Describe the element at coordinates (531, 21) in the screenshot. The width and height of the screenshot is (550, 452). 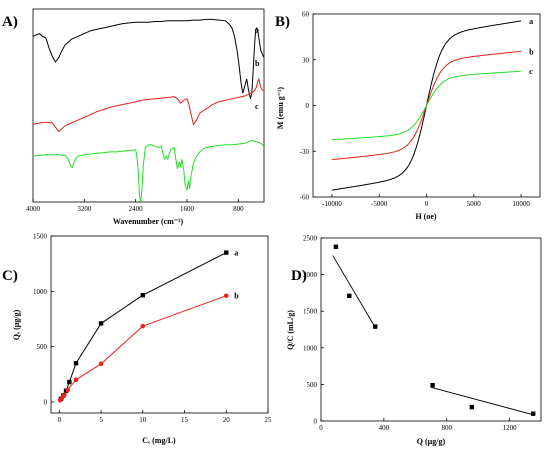
I see `panel-b-series-a-label: a` at that location.